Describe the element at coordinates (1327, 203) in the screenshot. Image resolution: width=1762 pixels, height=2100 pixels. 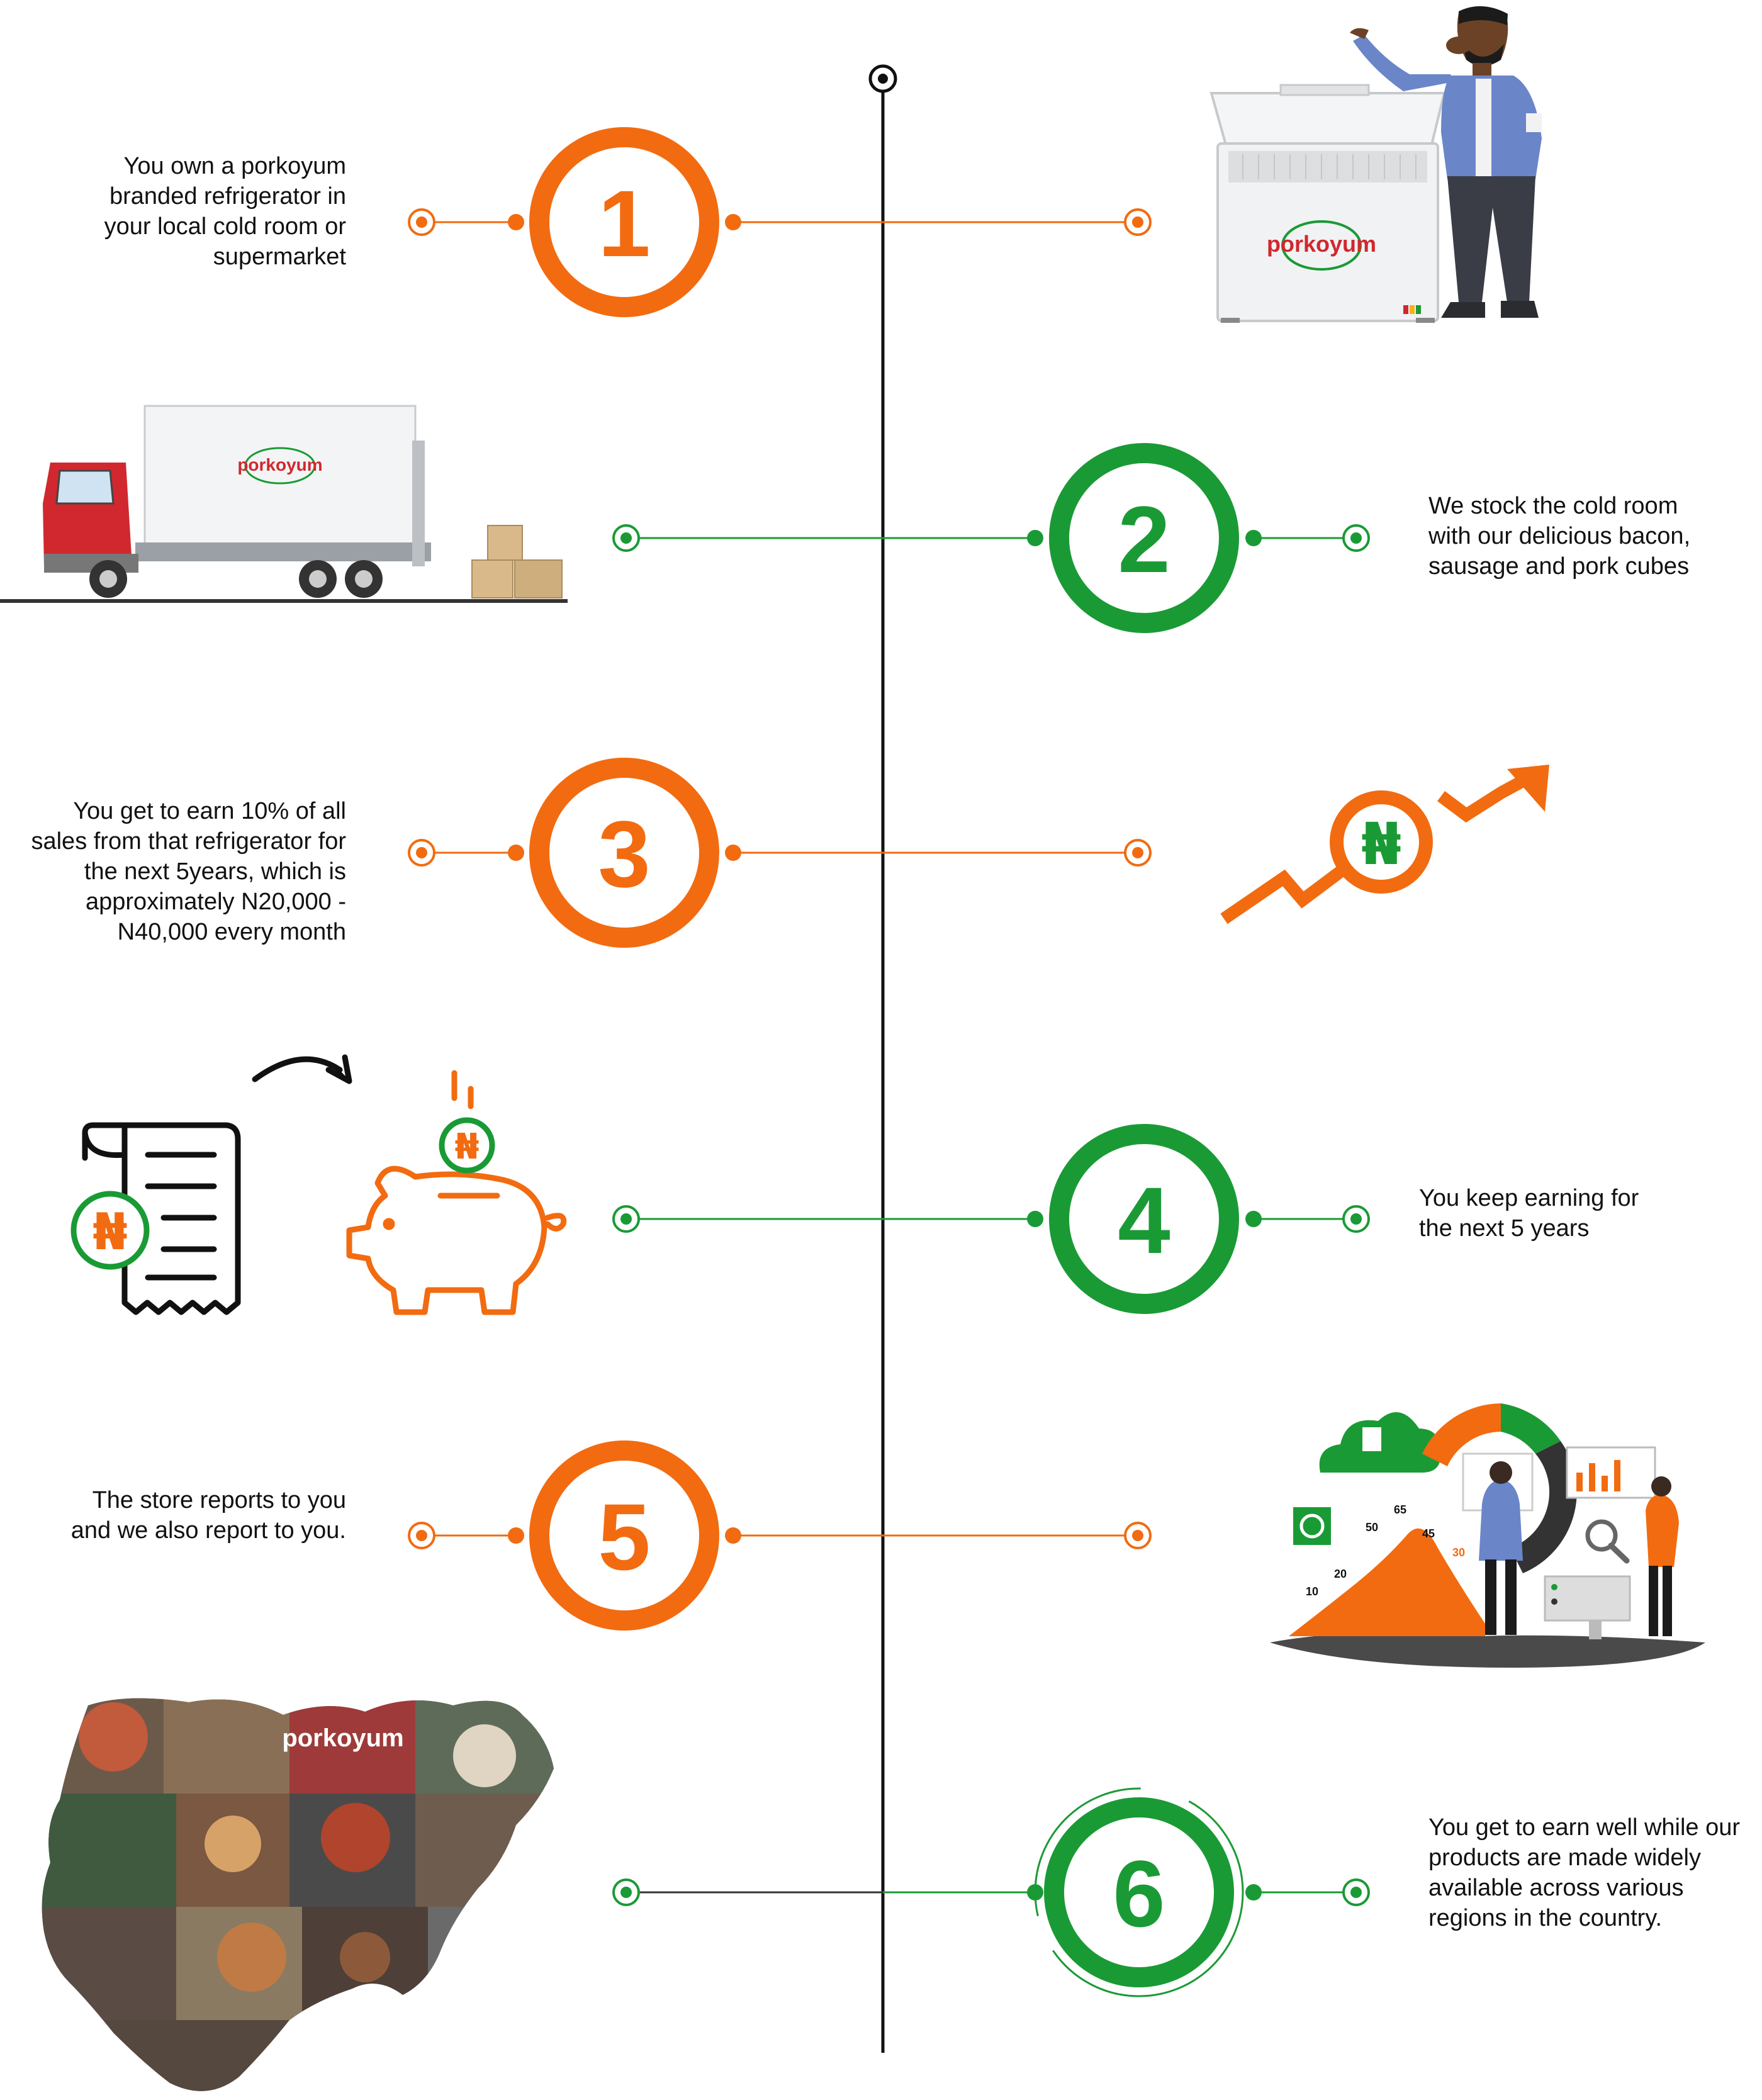
I see `freezer-illustration: porkoyum` at that location.